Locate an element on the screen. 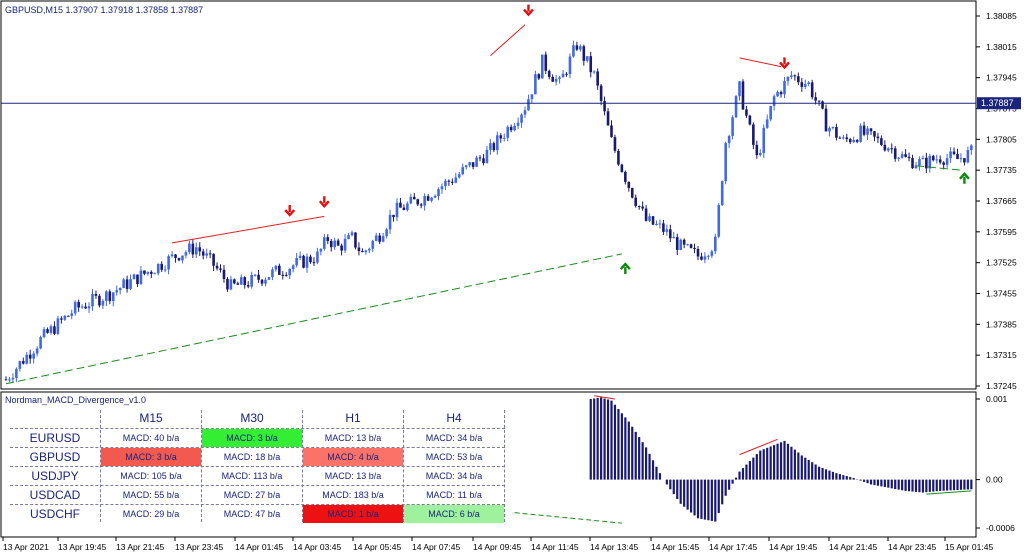 The height and width of the screenshot is (555, 1024). time-tick-label: 14 Apr 23:45 is located at coordinates (912, 547).